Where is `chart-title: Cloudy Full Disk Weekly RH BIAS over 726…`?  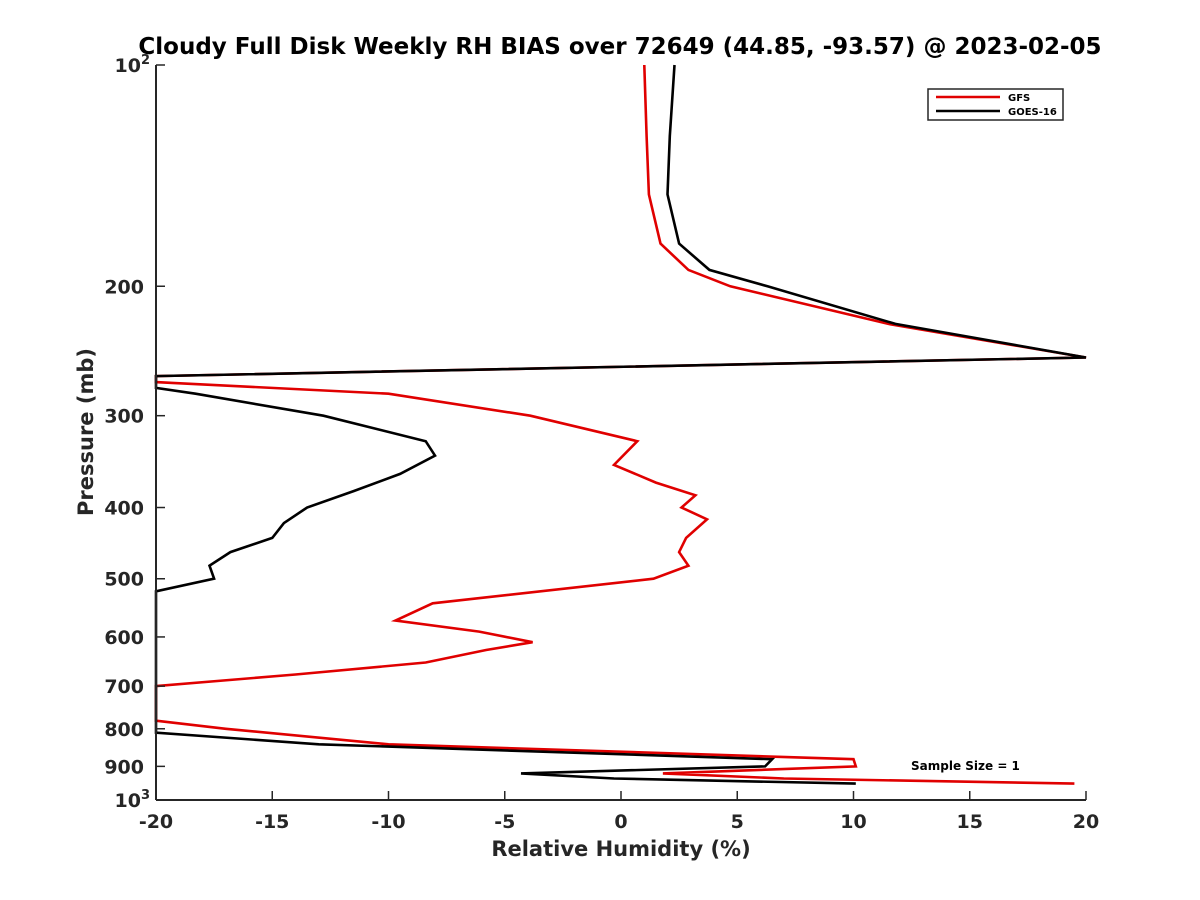
chart-title: Cloudy Full Disk Weekly RH BIAS over 726… is located at coordinates (619, 47).